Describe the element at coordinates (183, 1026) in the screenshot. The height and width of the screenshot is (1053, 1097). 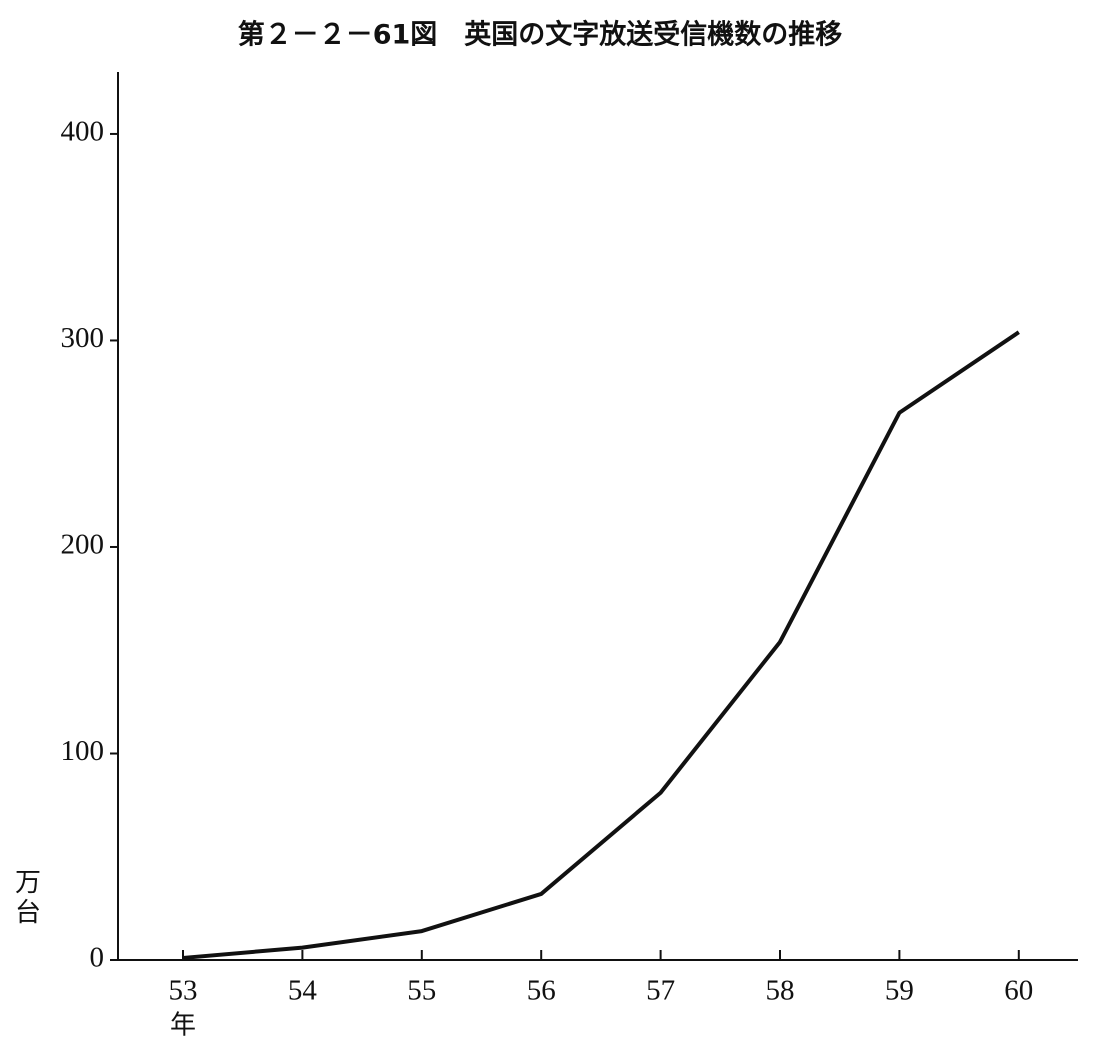
I see `x-axis-label: 年` at that location.